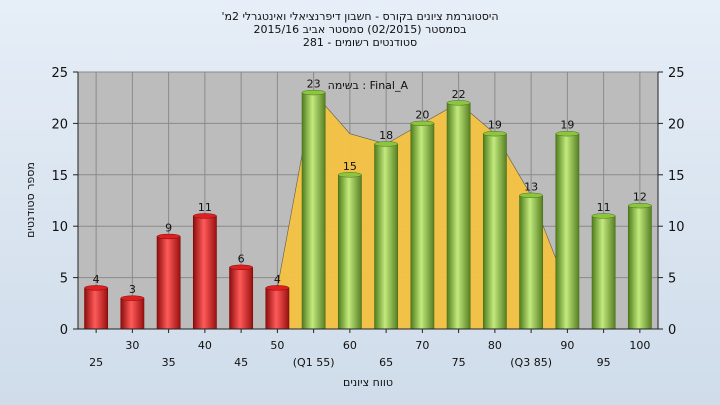 The image size is (720, 405). What do you see at coordinates (676, 73) in the screenshot?
I see `y-tick-label-right: 25` at bounding box center [676, 73].